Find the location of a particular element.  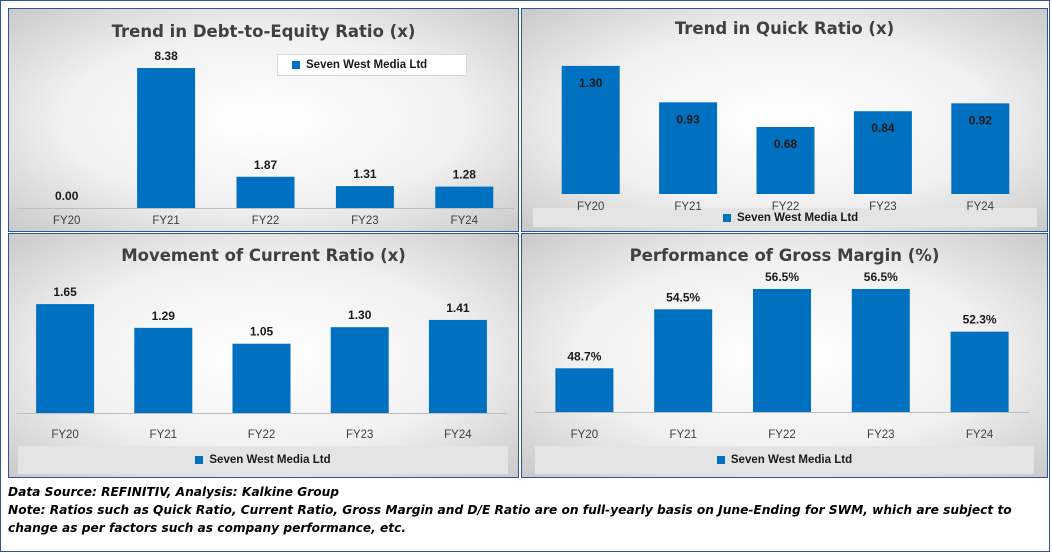

data-label-fy21: 1.29 is located at coordinates (164, 316).